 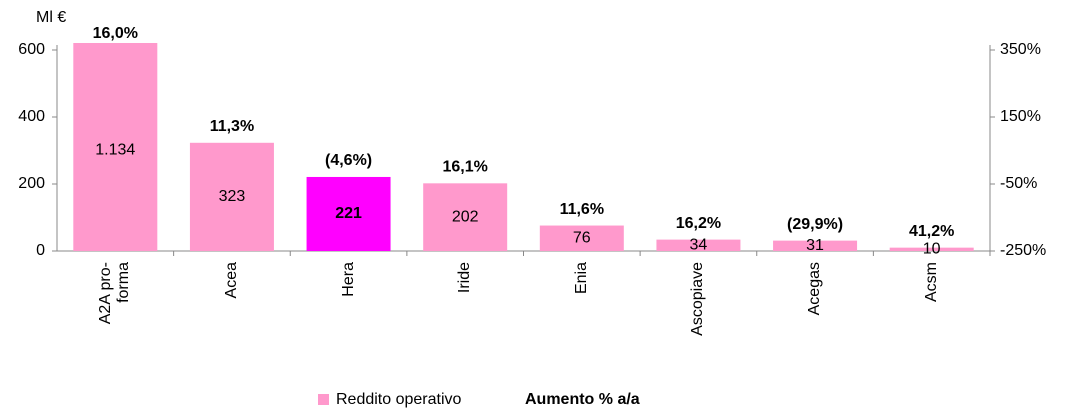 I want to click on bar-value-label: 31, so click(x=815, y=245).